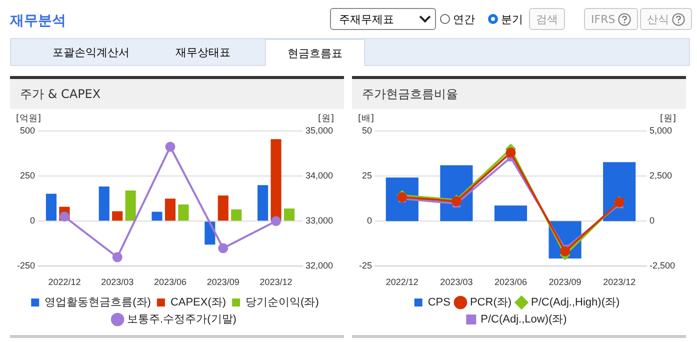 Image resolution: width=697 pixels, height=342 pixels. What do you see at coordinates (26, 265) in the screenshot?
I see `y-tick-label: -250` at bounding box center [26, 265].